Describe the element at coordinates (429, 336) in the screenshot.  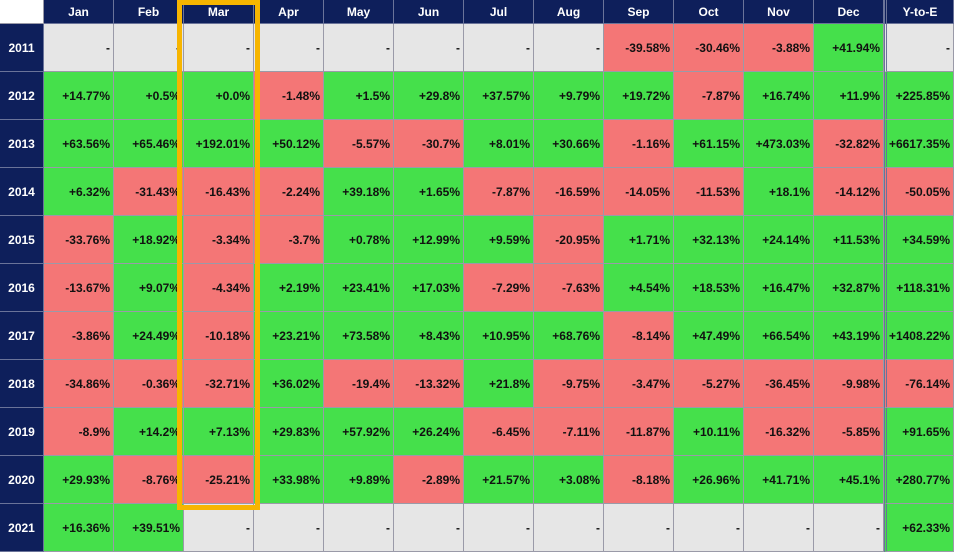
I see `return-cell: +8.43%` at that location.